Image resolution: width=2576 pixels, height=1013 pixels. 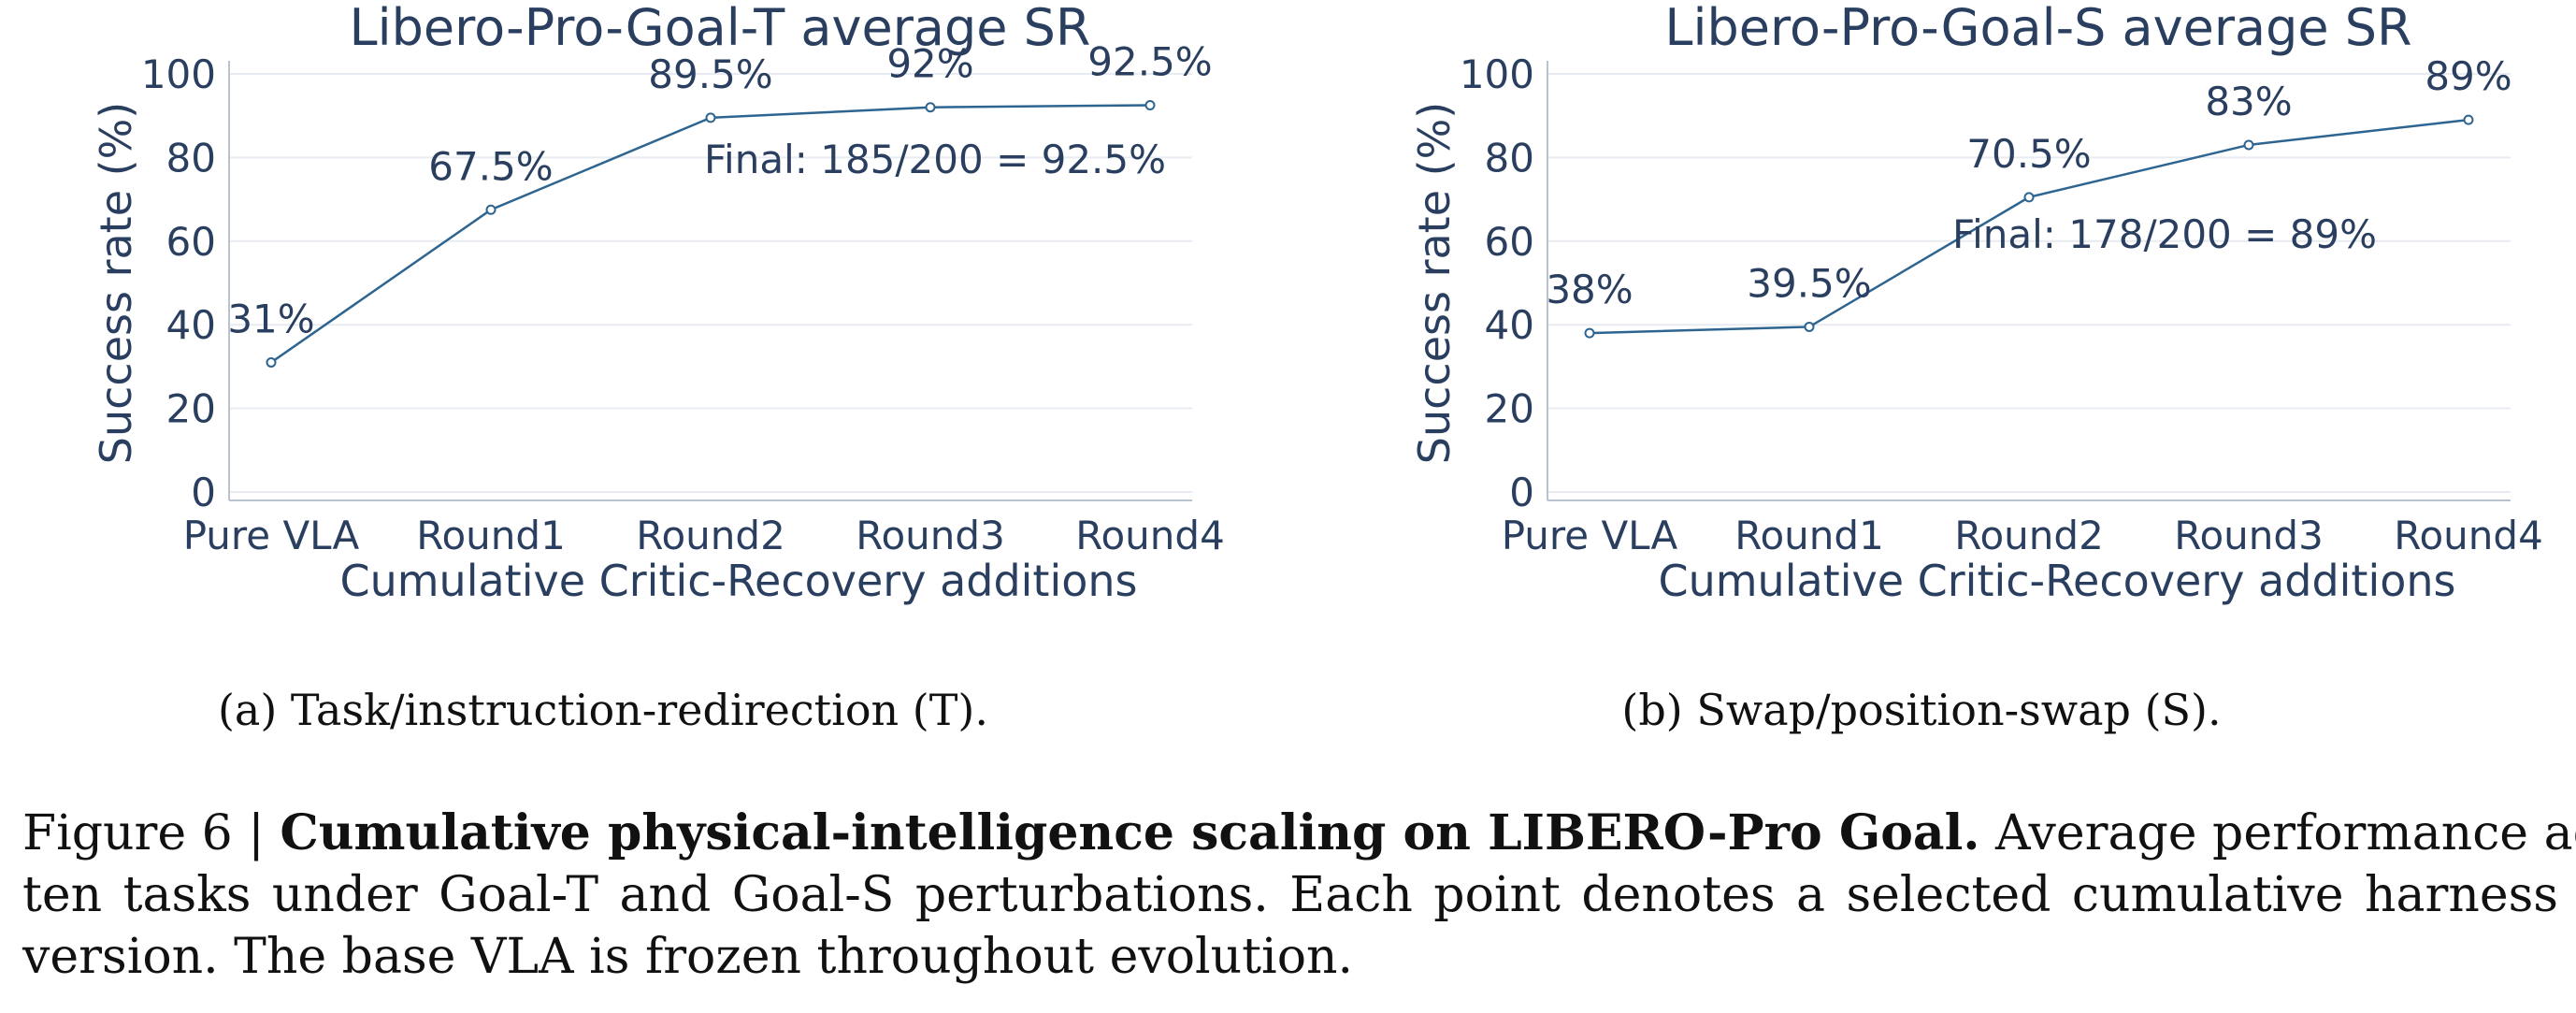 What do you see at coordinates (2029, 154) in the screenshot?
I see `data-label: 70.5%` at bounding box center [2029, 154].